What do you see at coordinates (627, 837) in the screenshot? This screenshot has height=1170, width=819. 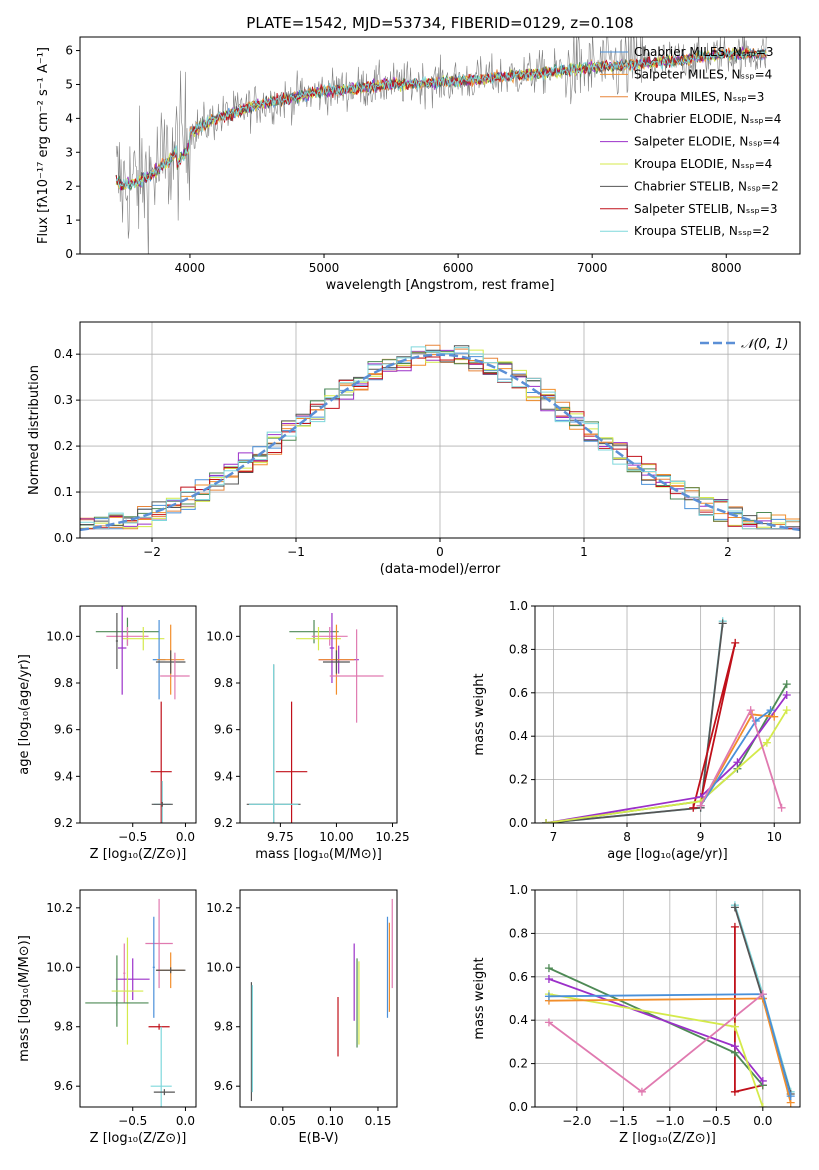 I see `x-tick-label: 8` at bounding box center [627, 837].